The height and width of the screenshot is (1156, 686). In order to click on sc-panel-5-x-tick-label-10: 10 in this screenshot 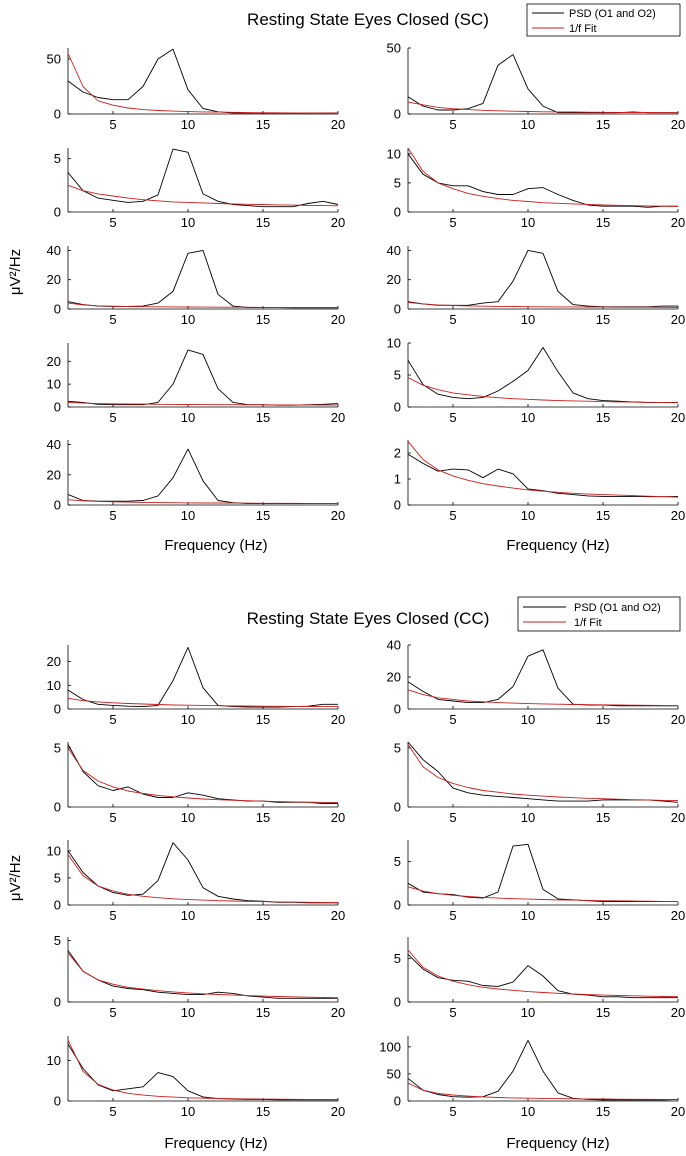, I will do `click(188, 319)`.